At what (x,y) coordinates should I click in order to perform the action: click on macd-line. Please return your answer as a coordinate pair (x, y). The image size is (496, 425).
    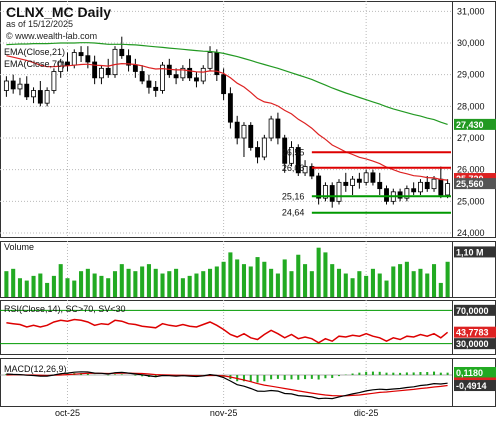
    Looking at the image, I should click on (227, 385).